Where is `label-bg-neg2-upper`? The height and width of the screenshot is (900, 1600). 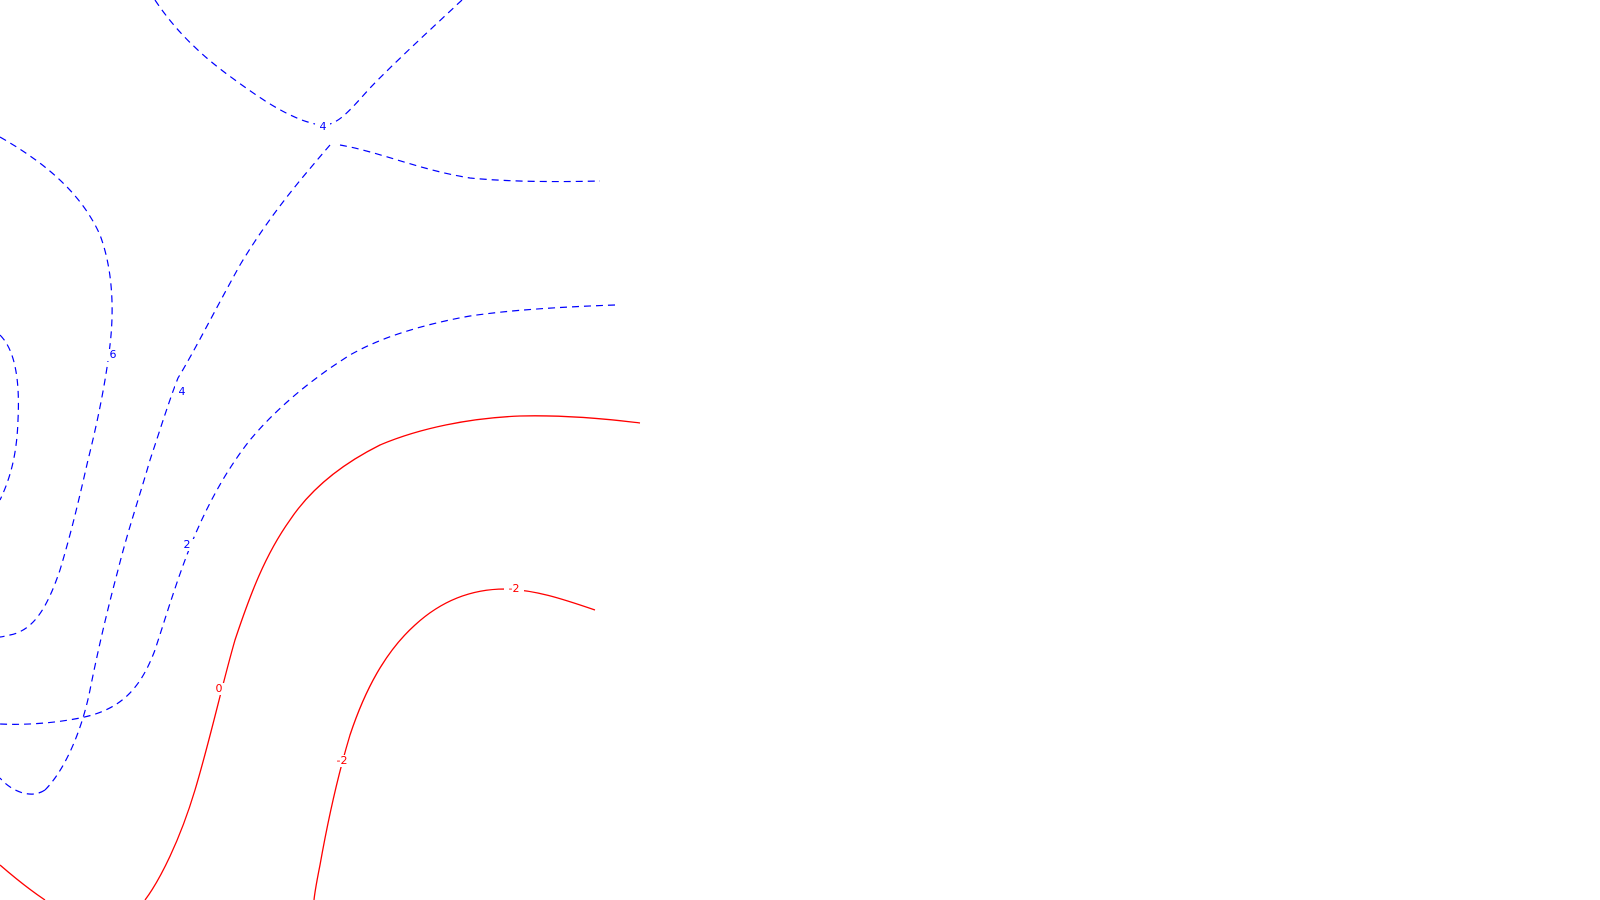 label-bg-neg2-upper is located at coordinates (514, 589).